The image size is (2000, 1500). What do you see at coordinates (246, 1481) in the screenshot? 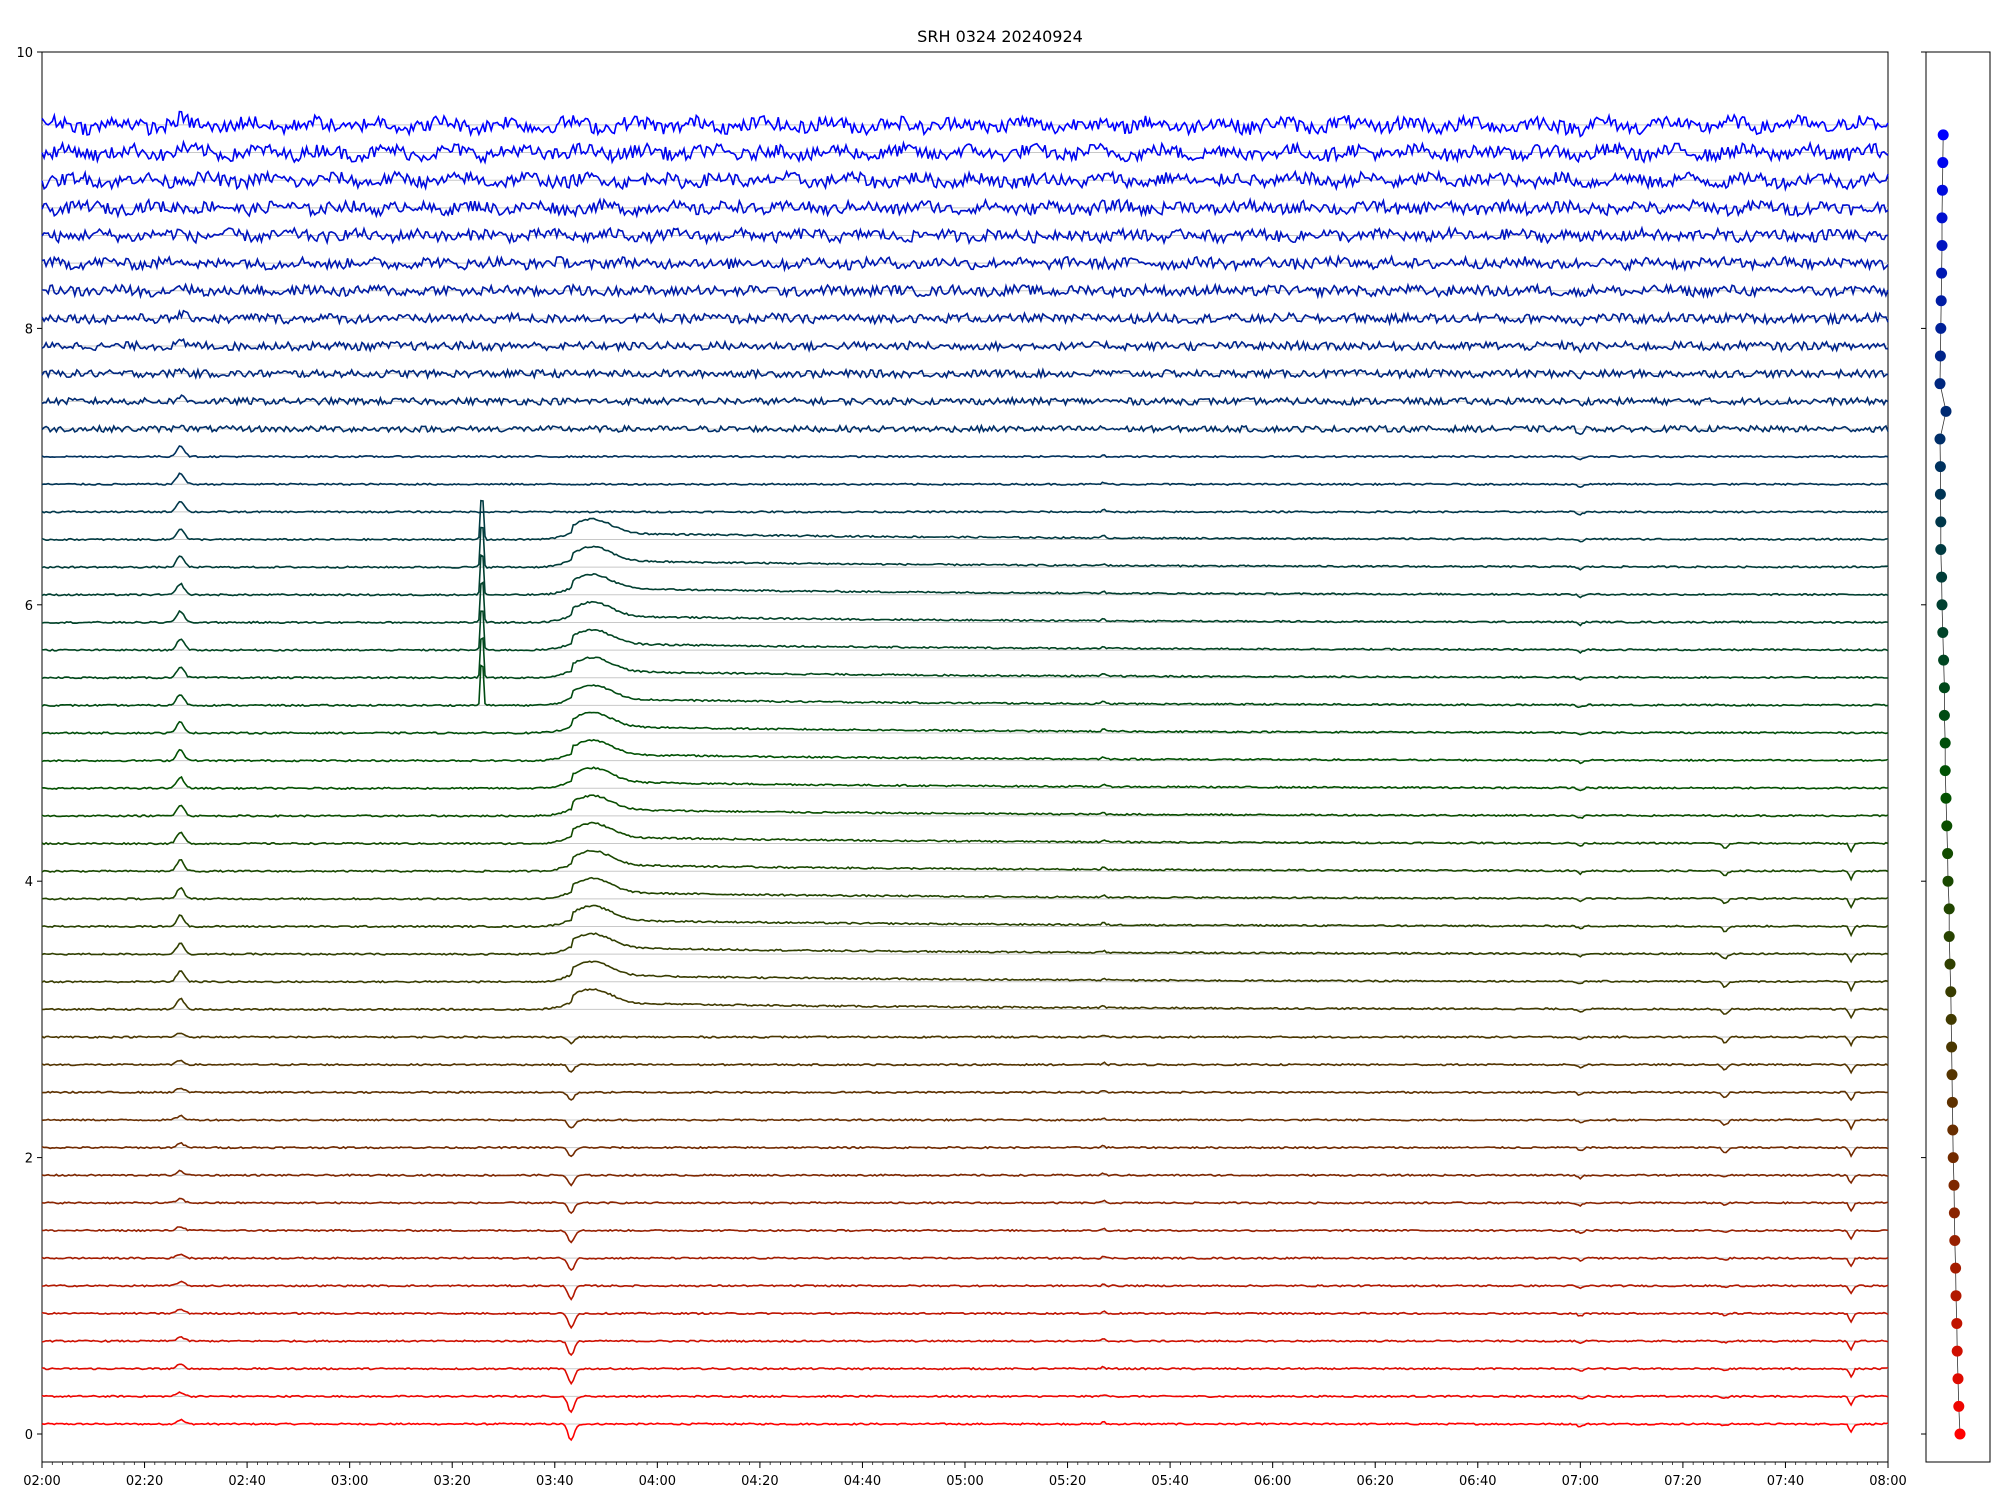
I see `x-tick-label: 02:40` at bounding box center [246, 1481].